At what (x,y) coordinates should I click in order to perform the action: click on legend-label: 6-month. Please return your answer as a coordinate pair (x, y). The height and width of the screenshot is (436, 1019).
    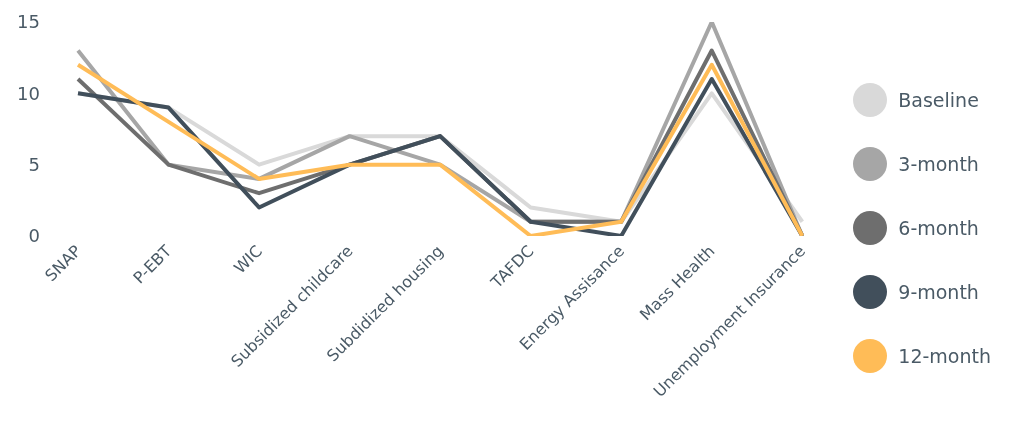
    Looking at the image, I should click on (938, 228).